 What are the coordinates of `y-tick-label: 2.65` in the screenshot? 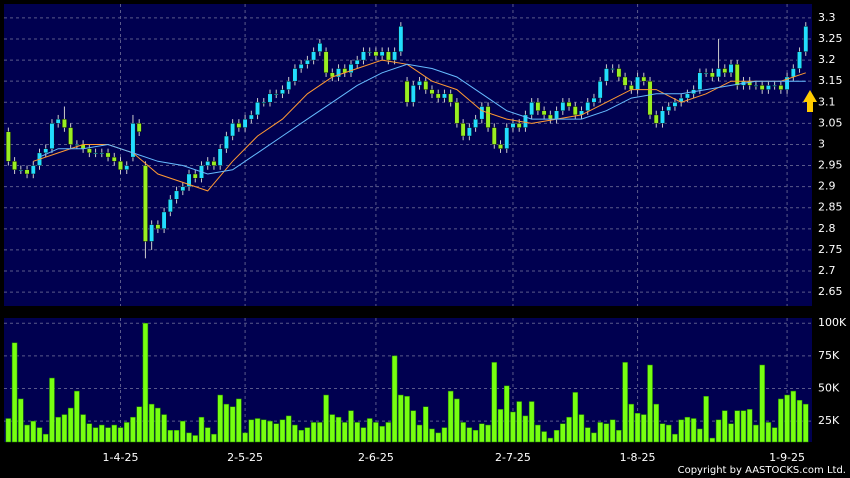 It's located at (830, 291).